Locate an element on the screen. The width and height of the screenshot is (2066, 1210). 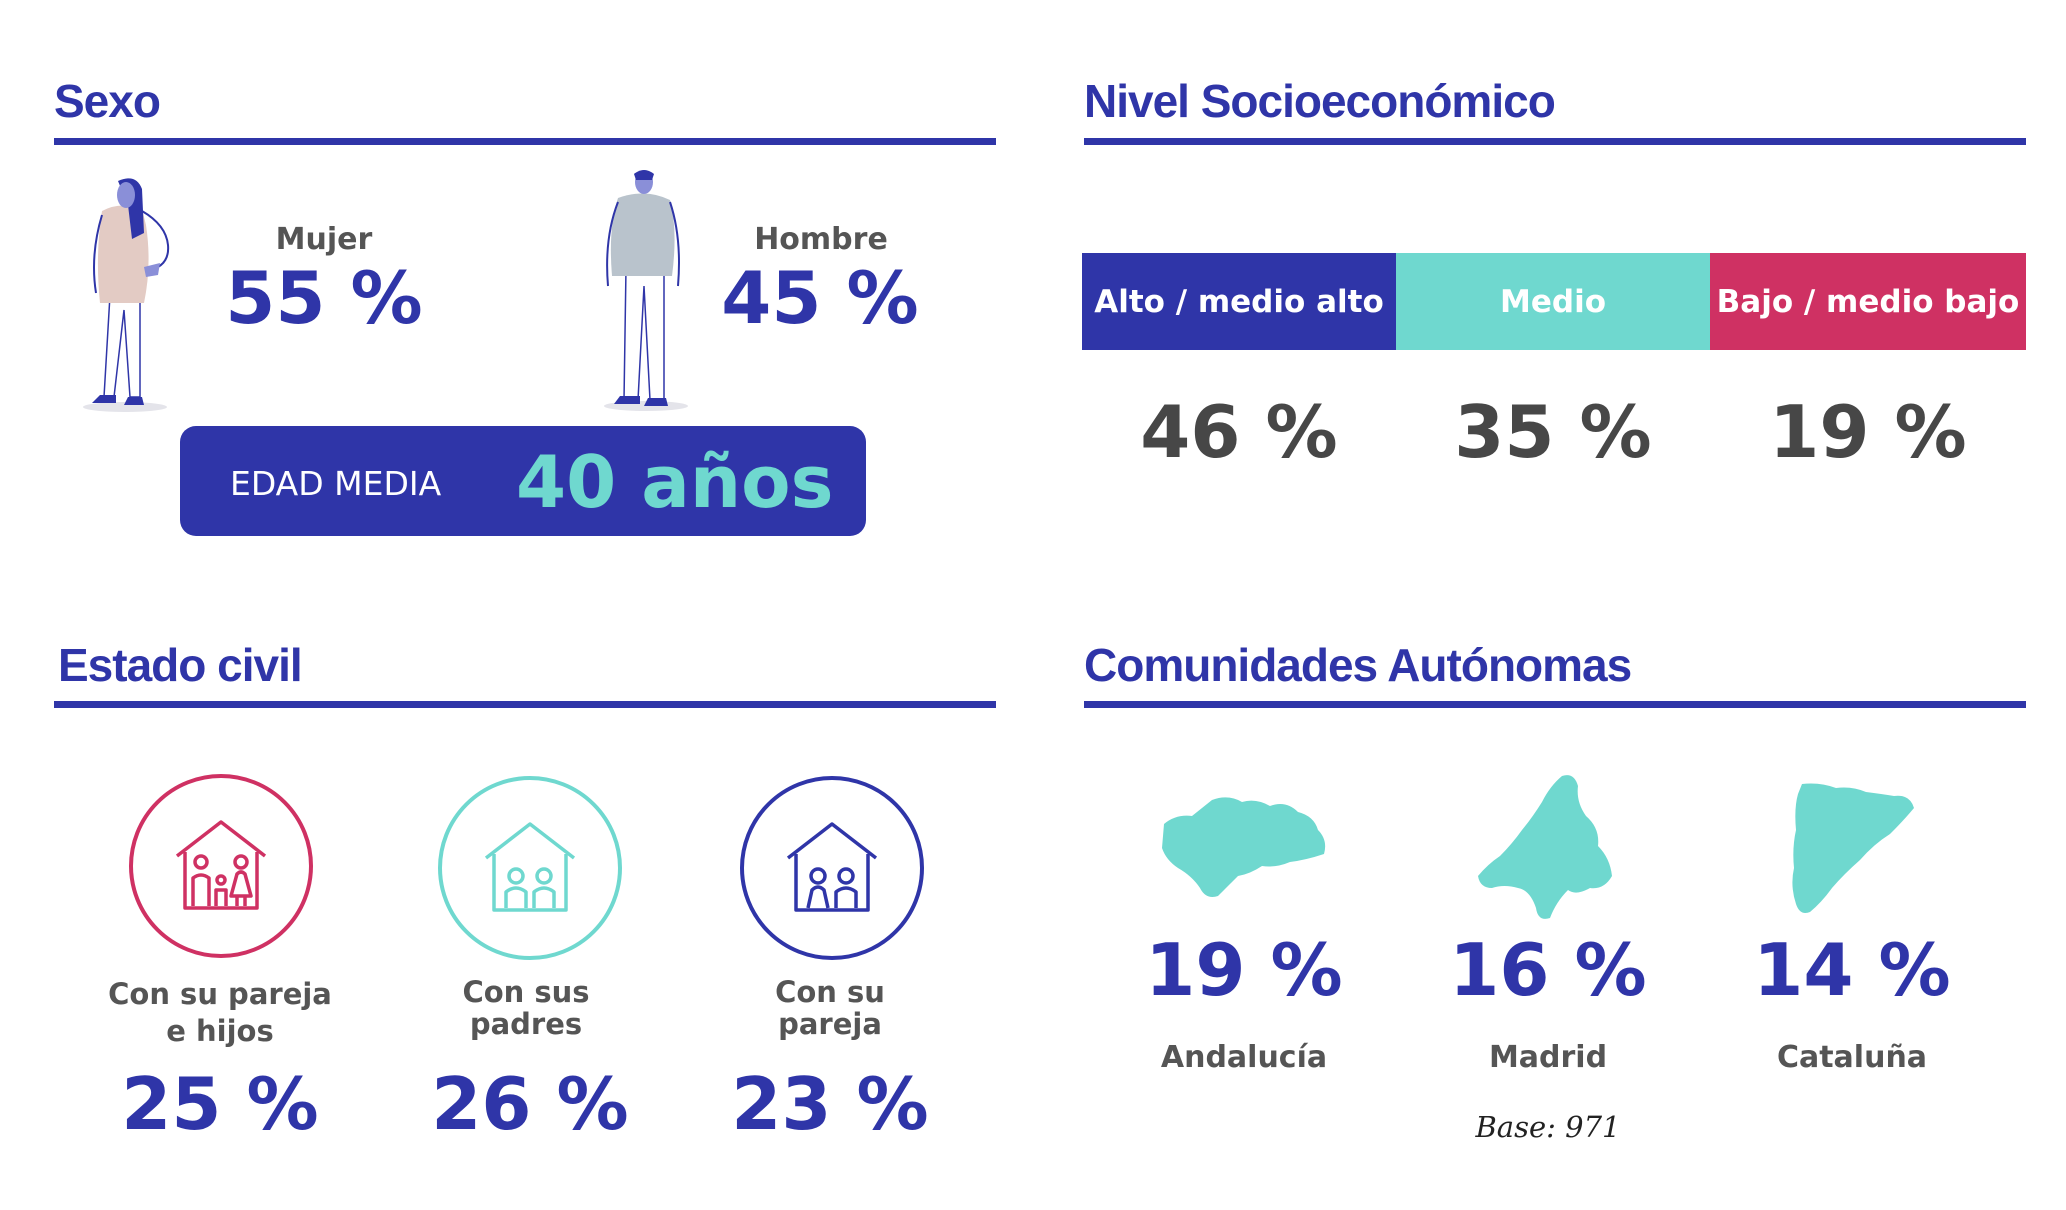
estado-label-pareja: Con su pareja is located at coordinates (830, 1008).